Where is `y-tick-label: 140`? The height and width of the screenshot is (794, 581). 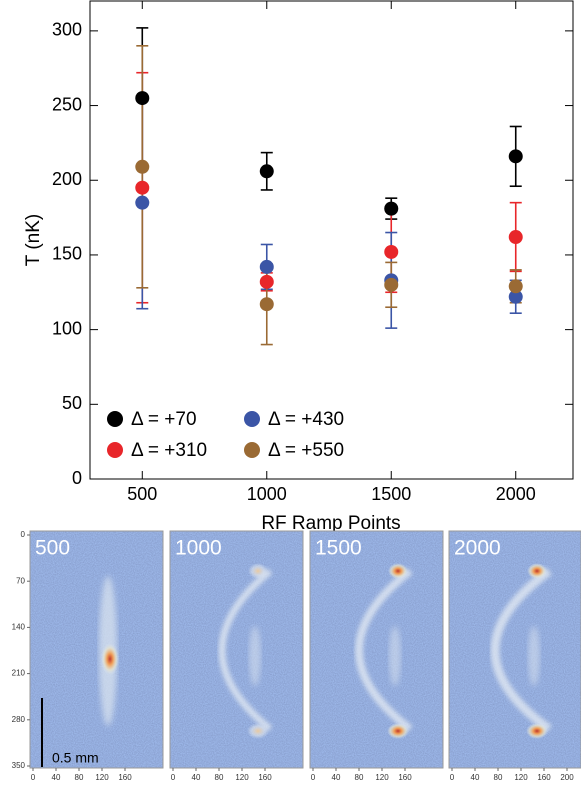 y-tick-label: 140 is located at coordinates (19, 627).